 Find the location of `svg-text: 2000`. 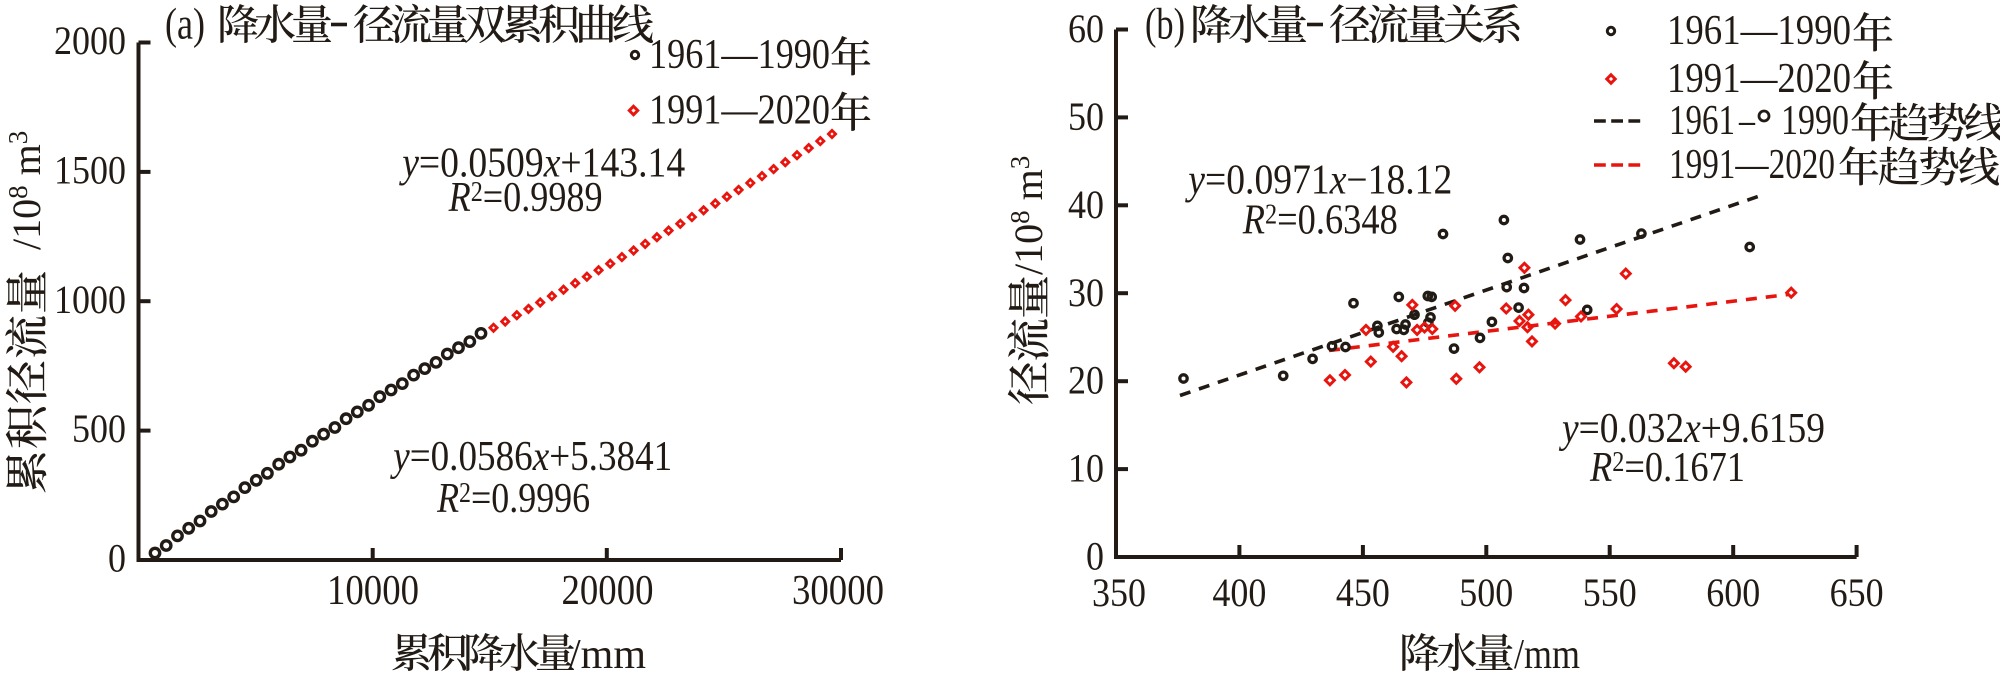

svg-text: 2000 is located at coordinates (90, 40).